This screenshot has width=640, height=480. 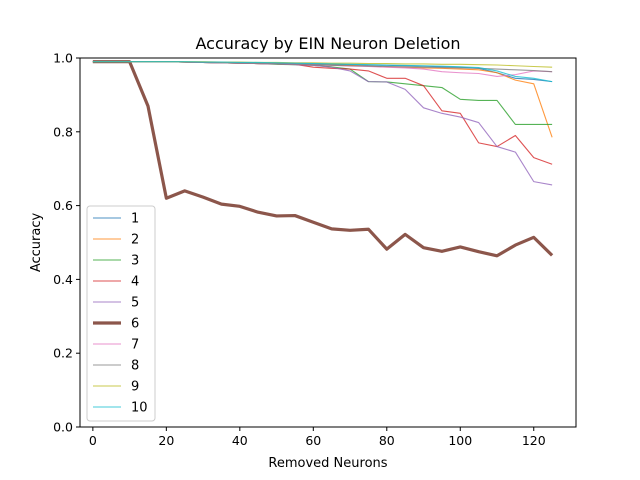 What do you see at coordinates (135, 303) in the screenshot?
I see `legend-label-5: 5` at bounding box center [135, 303].